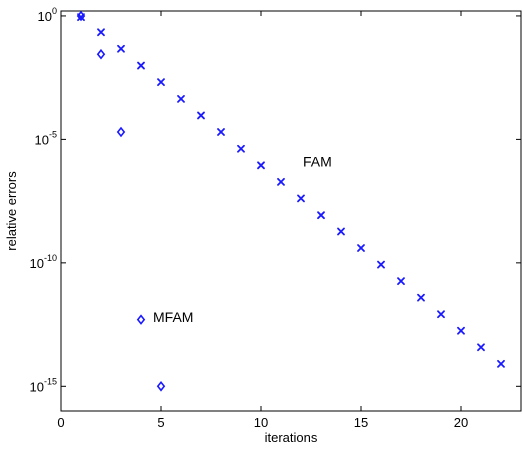 This screenshot has height=449, width=523. I want to click on x-axis-label: iterations, so click(291, 437).